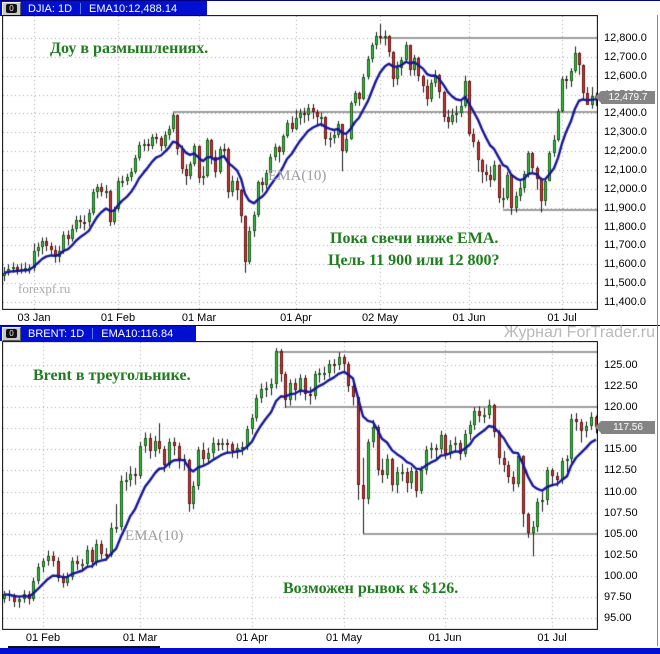 Image resolution: width=660 pixels, height=654 pixels. I want to click on y-axis-label: 12,200.0, so click(625, 151).